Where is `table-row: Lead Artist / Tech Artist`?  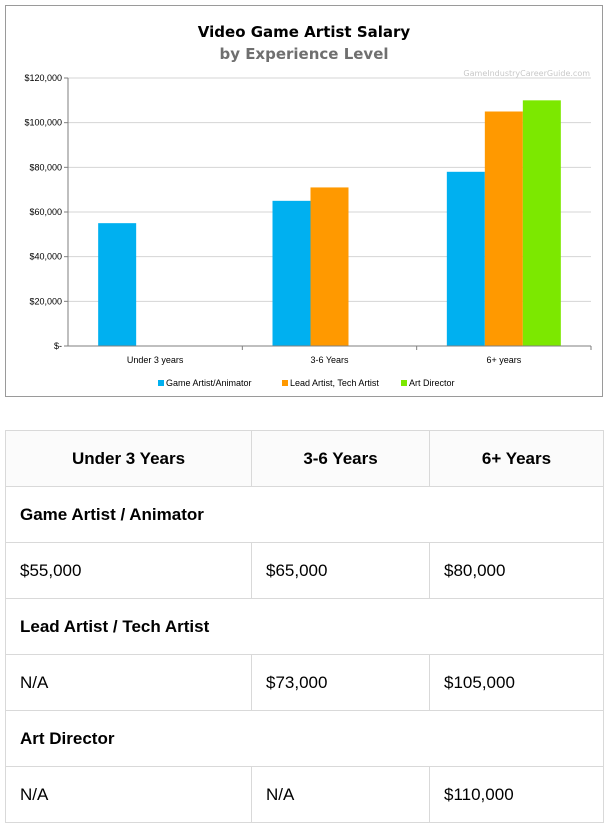
table-row: Lead Artist / Tech Artist is located at coordinates (304, 626).